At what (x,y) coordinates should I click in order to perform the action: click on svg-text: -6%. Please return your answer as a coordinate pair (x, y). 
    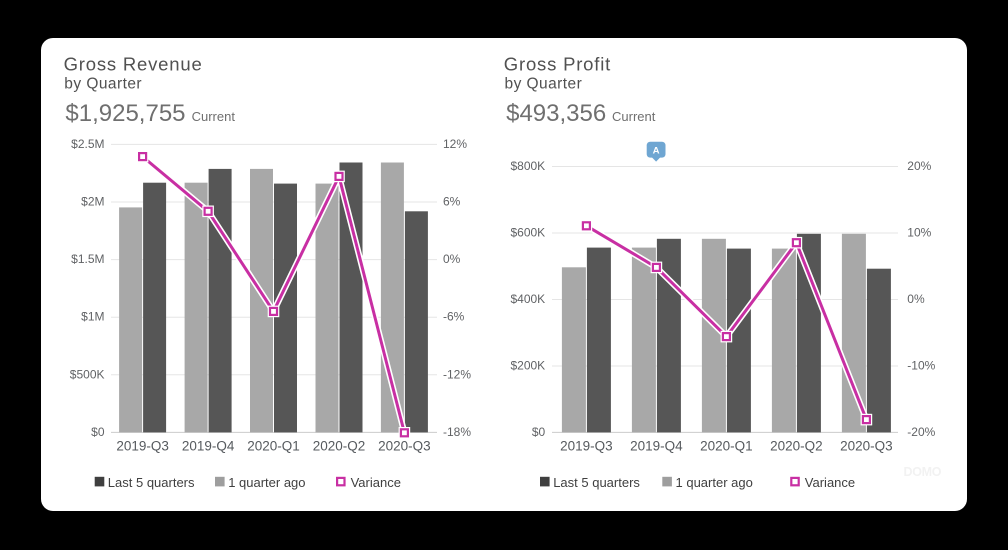
    Looking at the image, I should click on (454, 317).